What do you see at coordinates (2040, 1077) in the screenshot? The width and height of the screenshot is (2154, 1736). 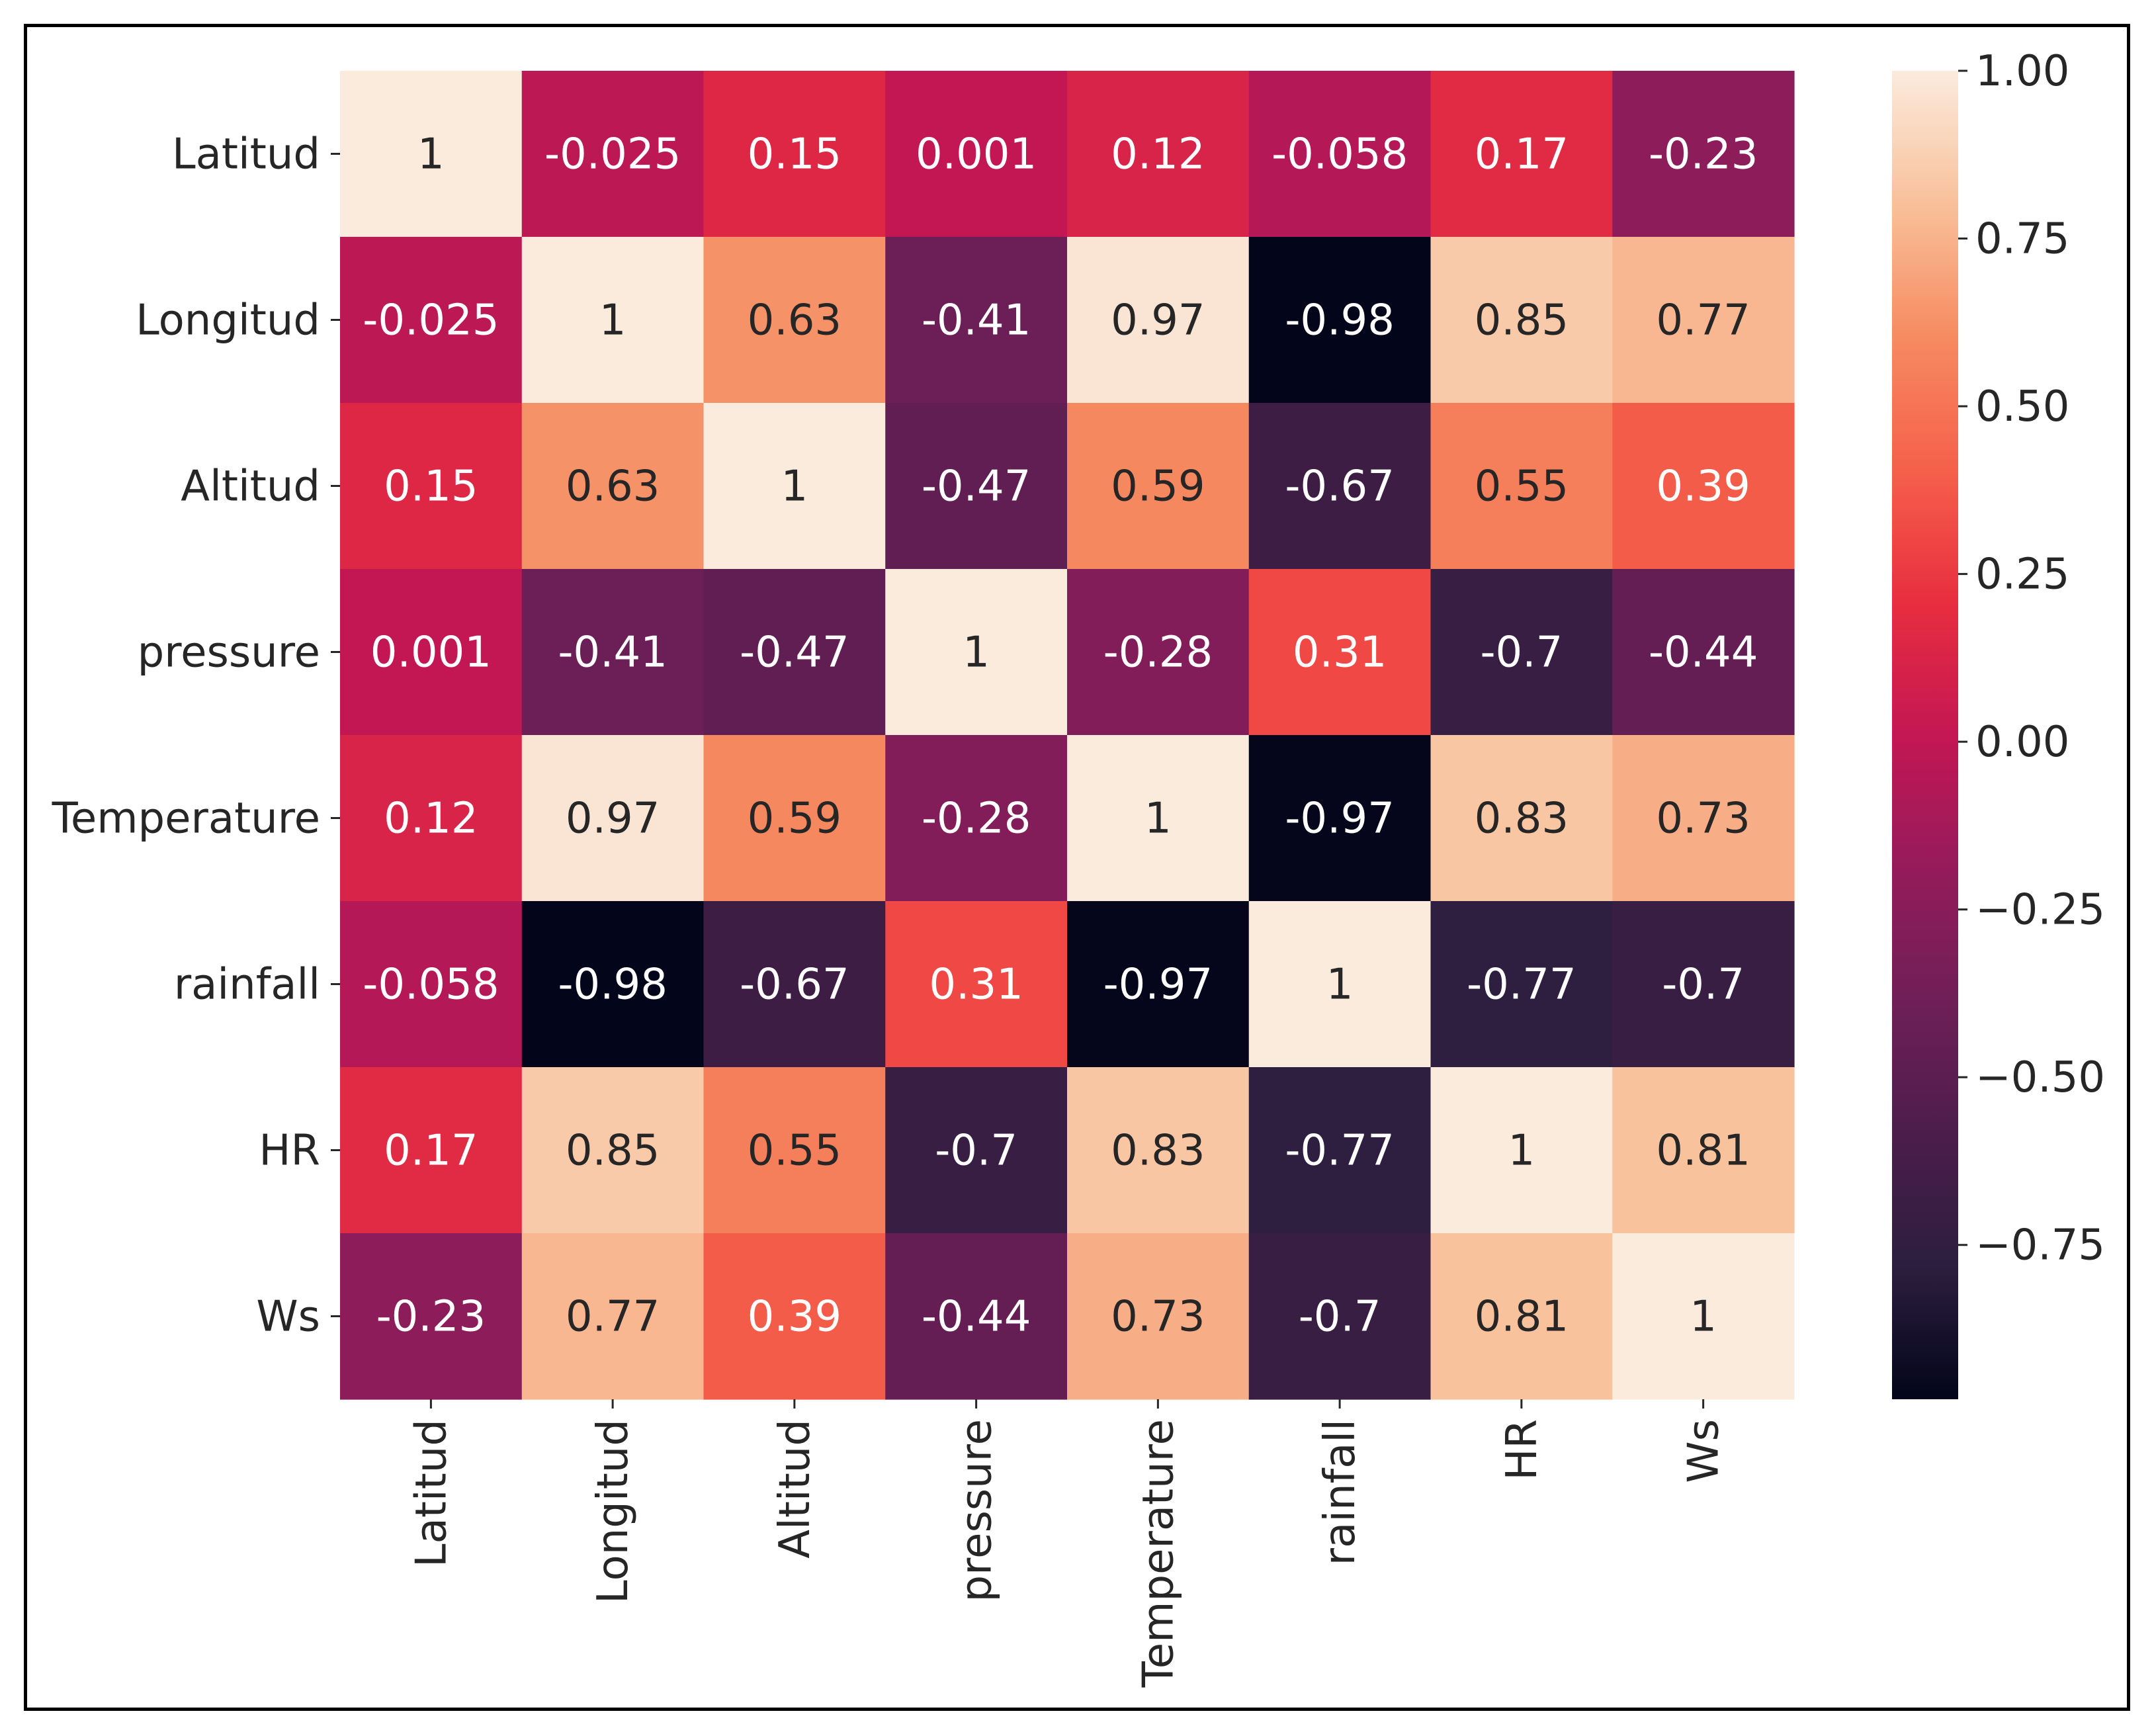 I see `colorbar-tick-label: −0.50` at bounding box center [2040, 1077].